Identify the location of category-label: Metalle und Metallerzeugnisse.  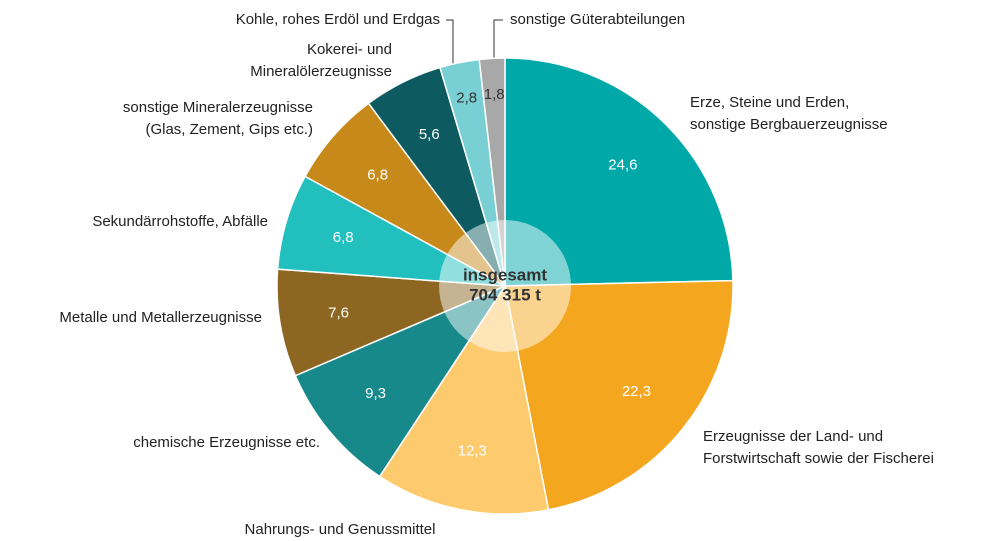
(160, 317).